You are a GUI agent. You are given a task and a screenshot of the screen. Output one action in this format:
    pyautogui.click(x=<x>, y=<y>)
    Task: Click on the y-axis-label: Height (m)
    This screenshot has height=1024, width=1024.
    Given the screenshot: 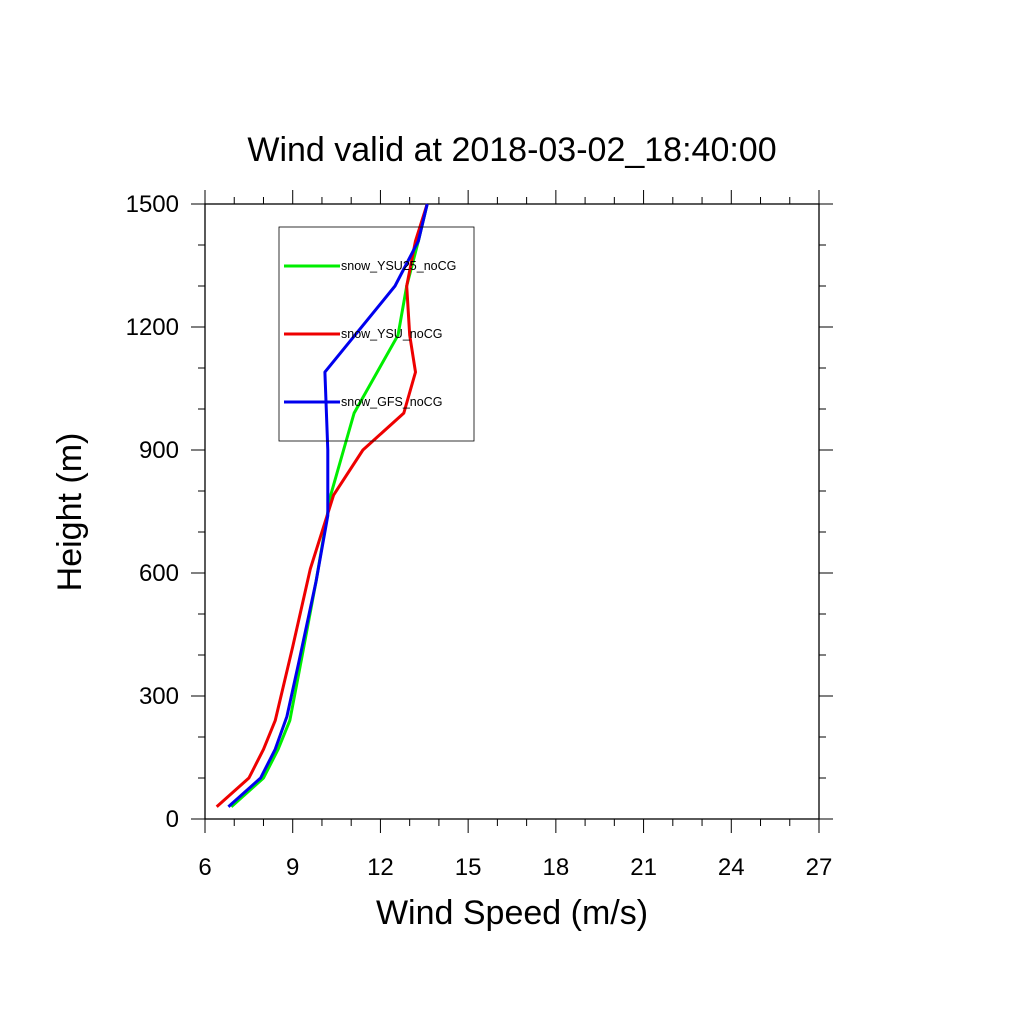 What is the action you would take?
    pyautogui.click(x=70, y=512)
    